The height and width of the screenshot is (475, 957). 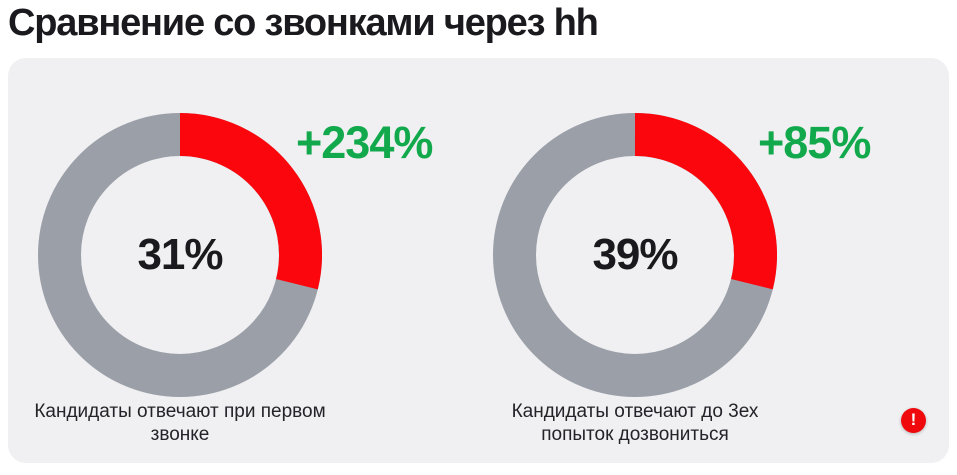 What do you see at coordinates (180, 434) in the screenshot?
I see `caption-line: звонке` at bounding box center [180, 434].